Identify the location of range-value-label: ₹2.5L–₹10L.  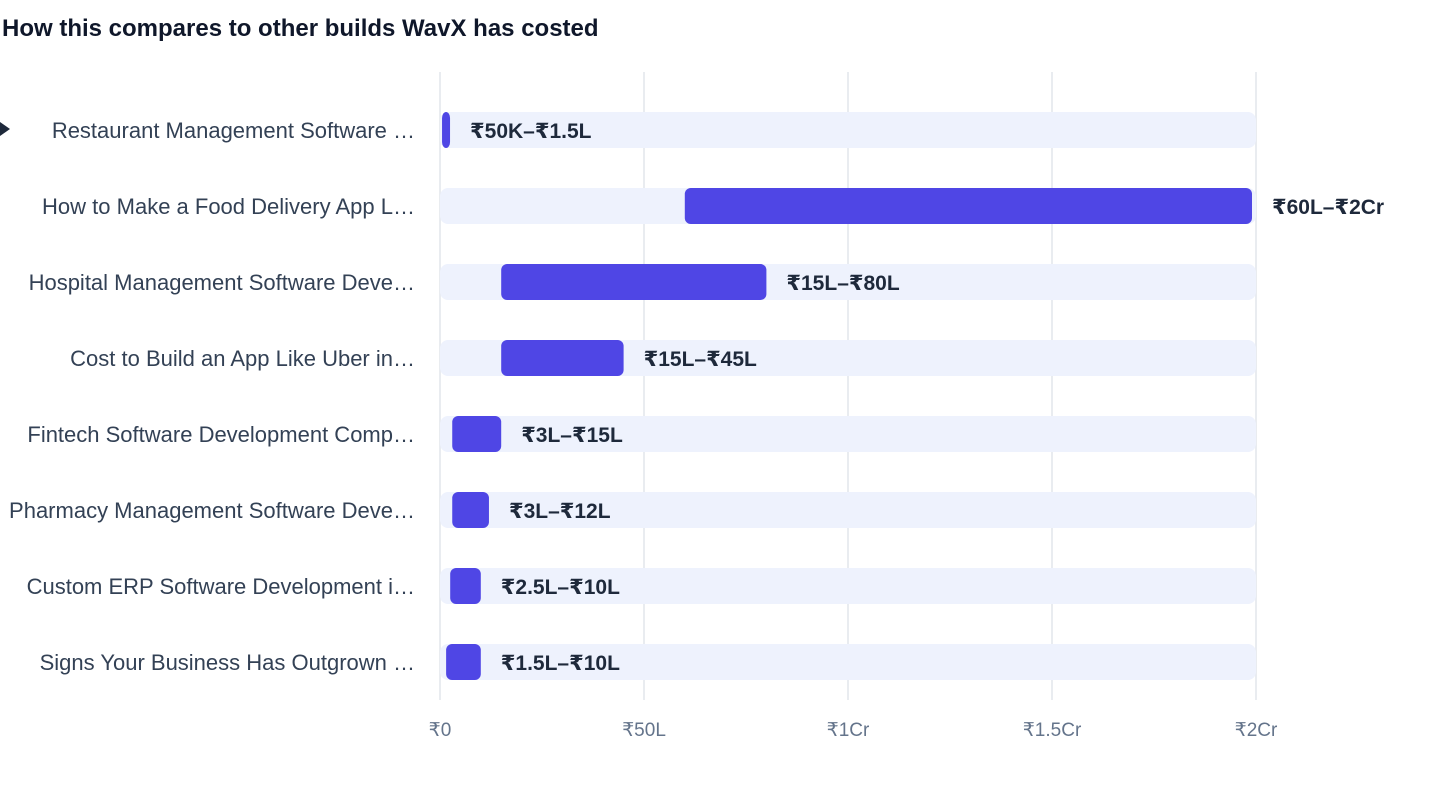
(560, 587).